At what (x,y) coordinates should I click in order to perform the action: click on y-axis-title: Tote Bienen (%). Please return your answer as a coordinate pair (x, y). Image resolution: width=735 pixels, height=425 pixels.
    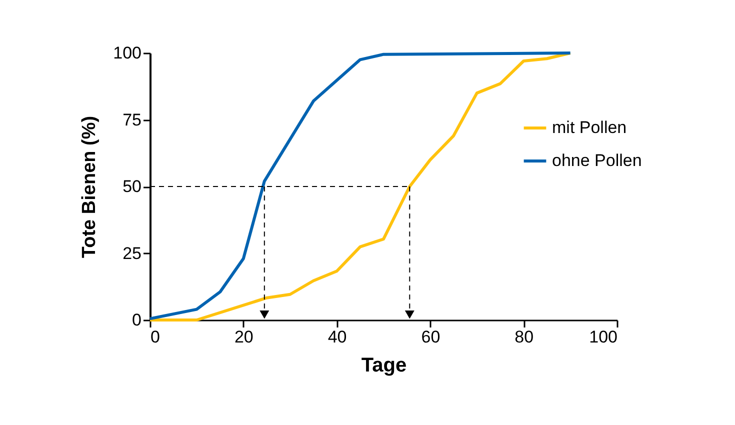
    Looking at the image, I should click on (89, 187).